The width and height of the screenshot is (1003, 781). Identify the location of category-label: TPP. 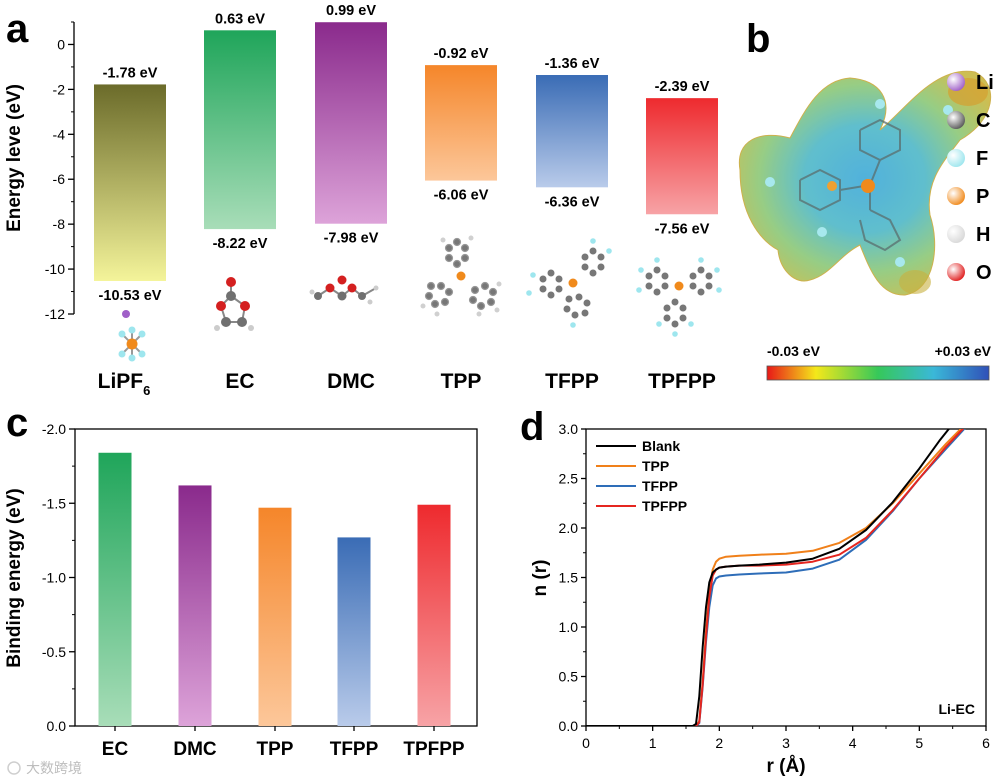
(461, 381).